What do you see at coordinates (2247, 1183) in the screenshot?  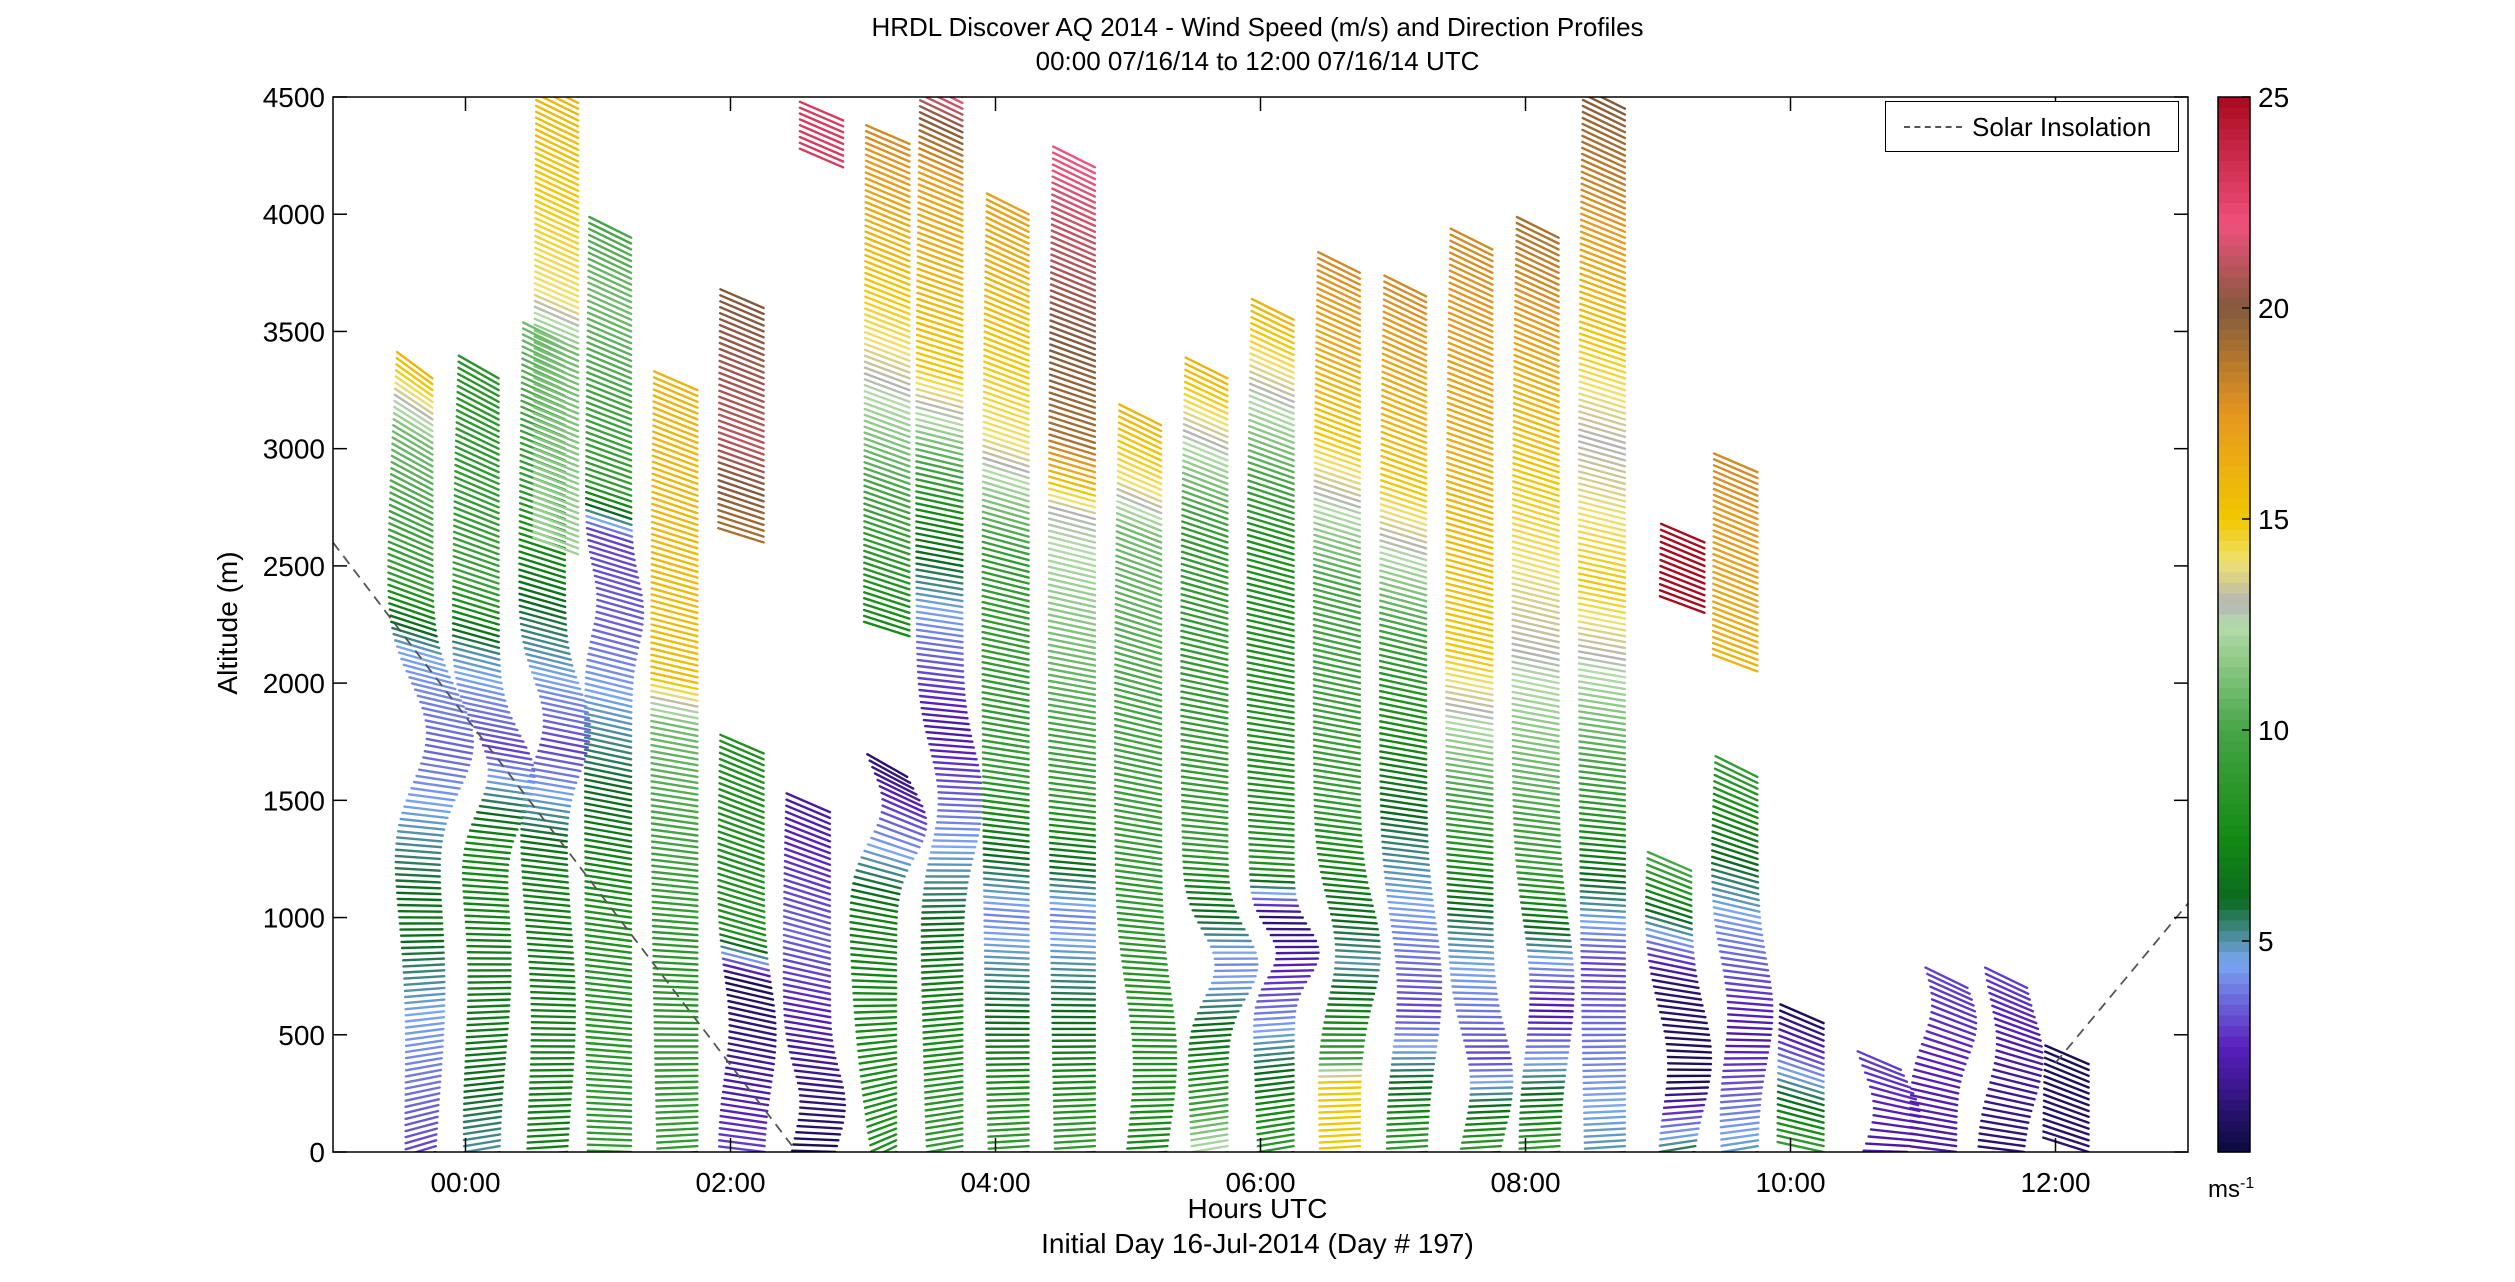 I see `colorbar-unit-exponent: -1` at bounding box center [2247, 1183].